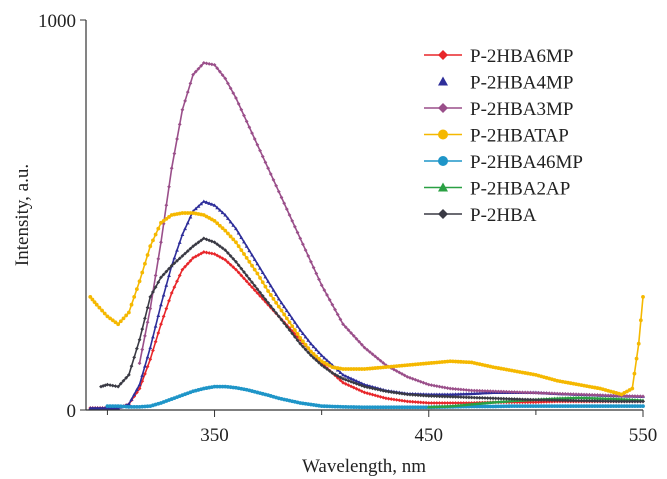 This screenshot has width=667, height=479. What do you see at coordinates (519, 136) in the screenshot?
I see `legend-label: P-2HBATAP` at bounding box center [519, 136].